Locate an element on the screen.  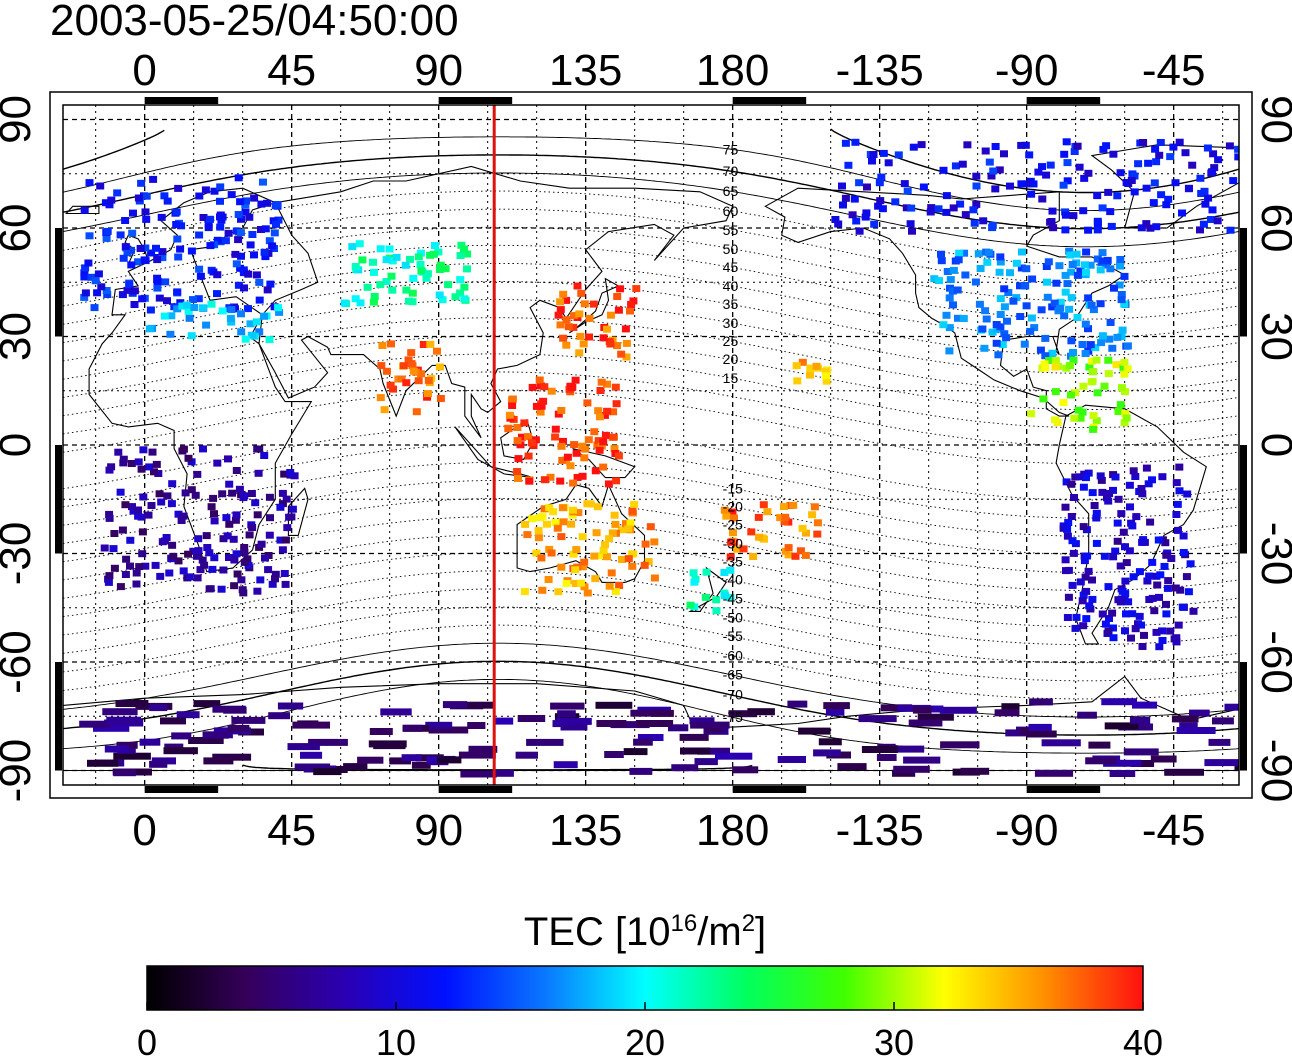
x-tick-bottom: 90 is located at coordinates (438, 830).